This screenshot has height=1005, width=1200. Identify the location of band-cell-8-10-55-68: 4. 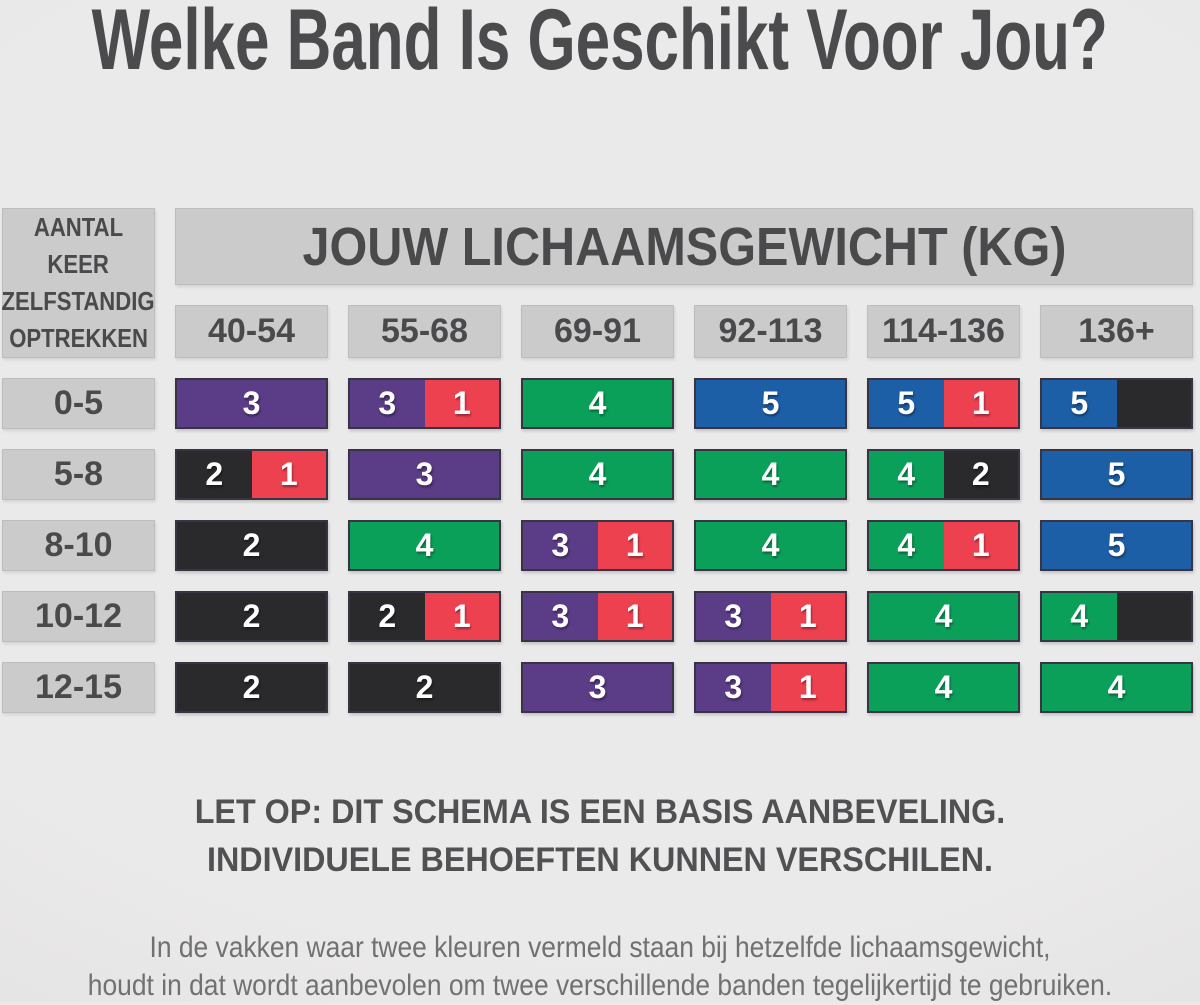
(424, 545).